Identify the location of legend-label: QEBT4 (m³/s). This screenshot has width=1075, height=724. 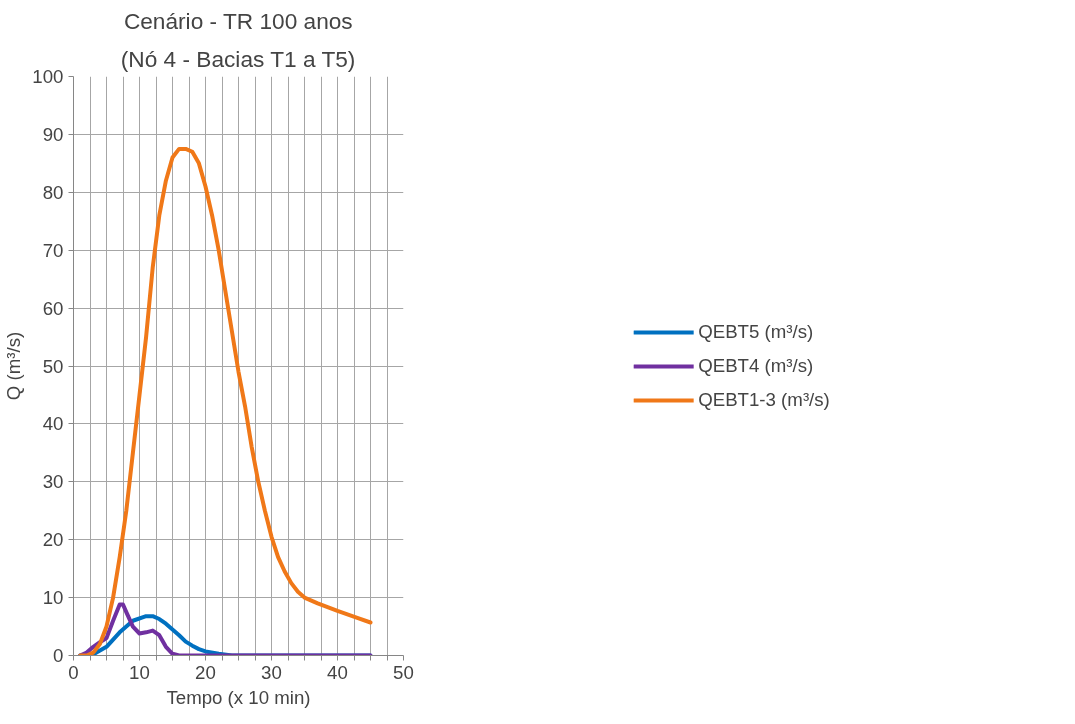
(756, 365).